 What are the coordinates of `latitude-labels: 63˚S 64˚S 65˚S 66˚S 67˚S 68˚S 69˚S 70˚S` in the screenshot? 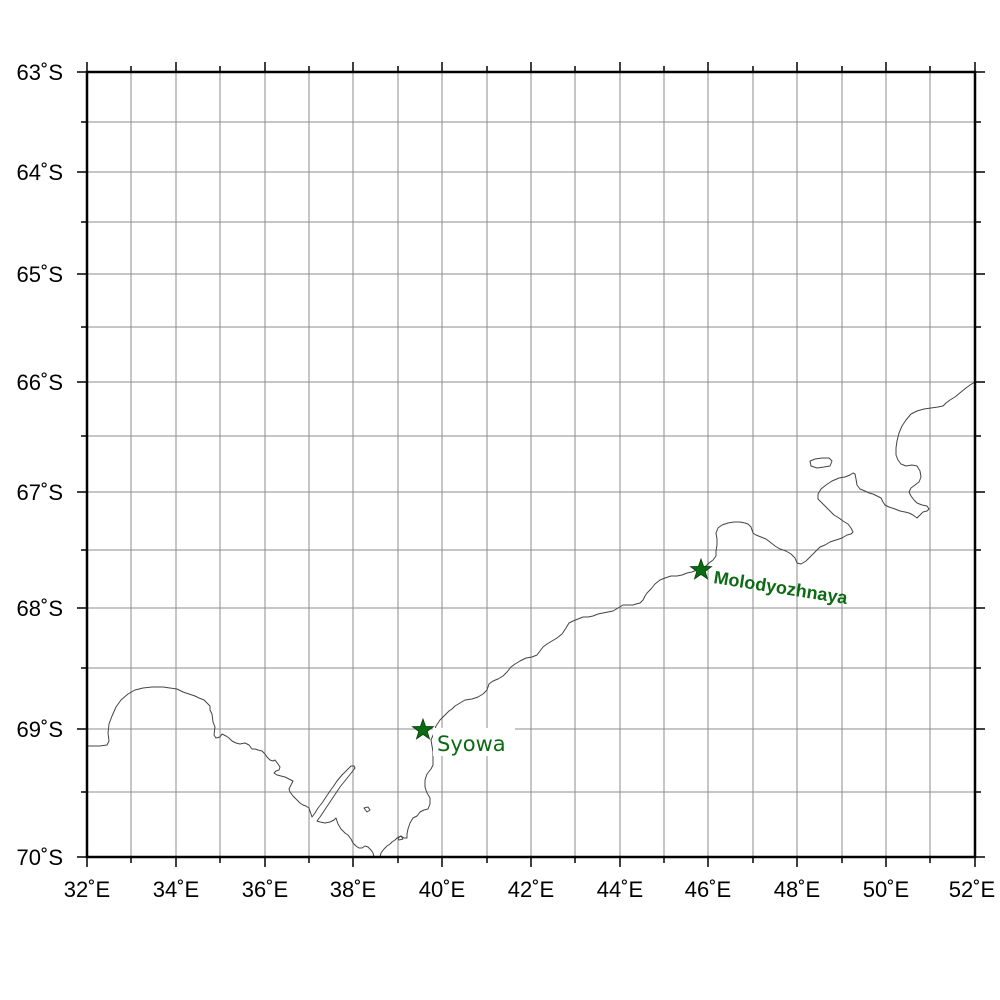 It's located at (40, 465).